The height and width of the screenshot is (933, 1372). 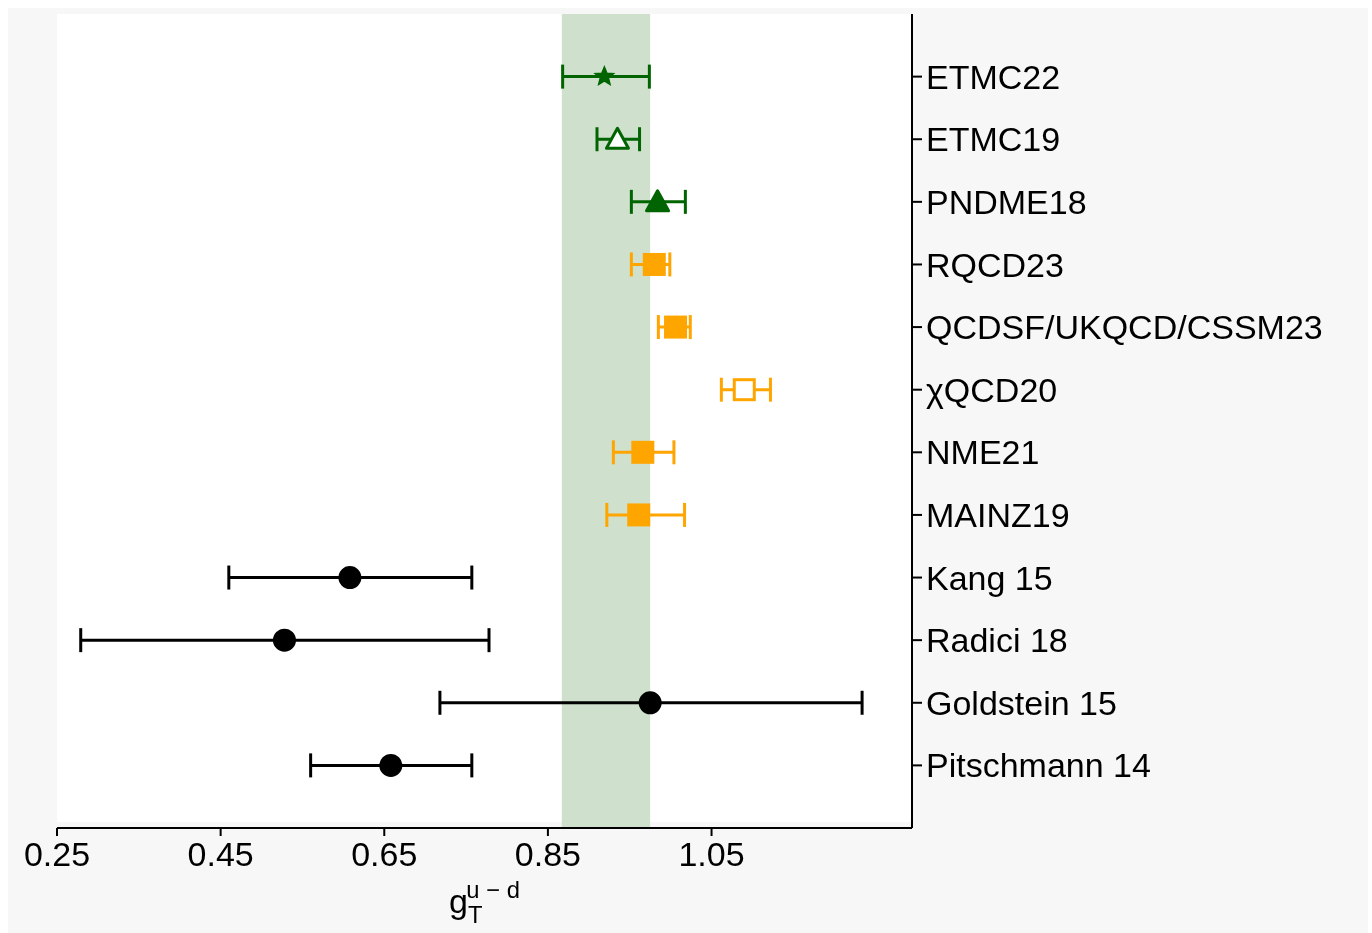 I want to click on x-tick-label: 0.25, so click(x=57, y=854).